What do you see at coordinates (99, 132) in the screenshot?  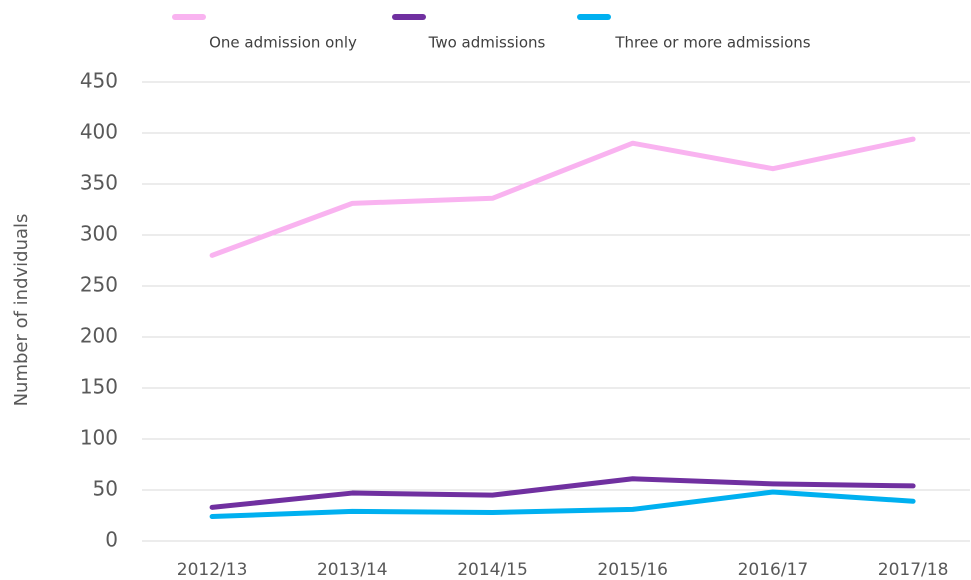 I see `y-tick-label: 400` at bounding box center [99, 132].